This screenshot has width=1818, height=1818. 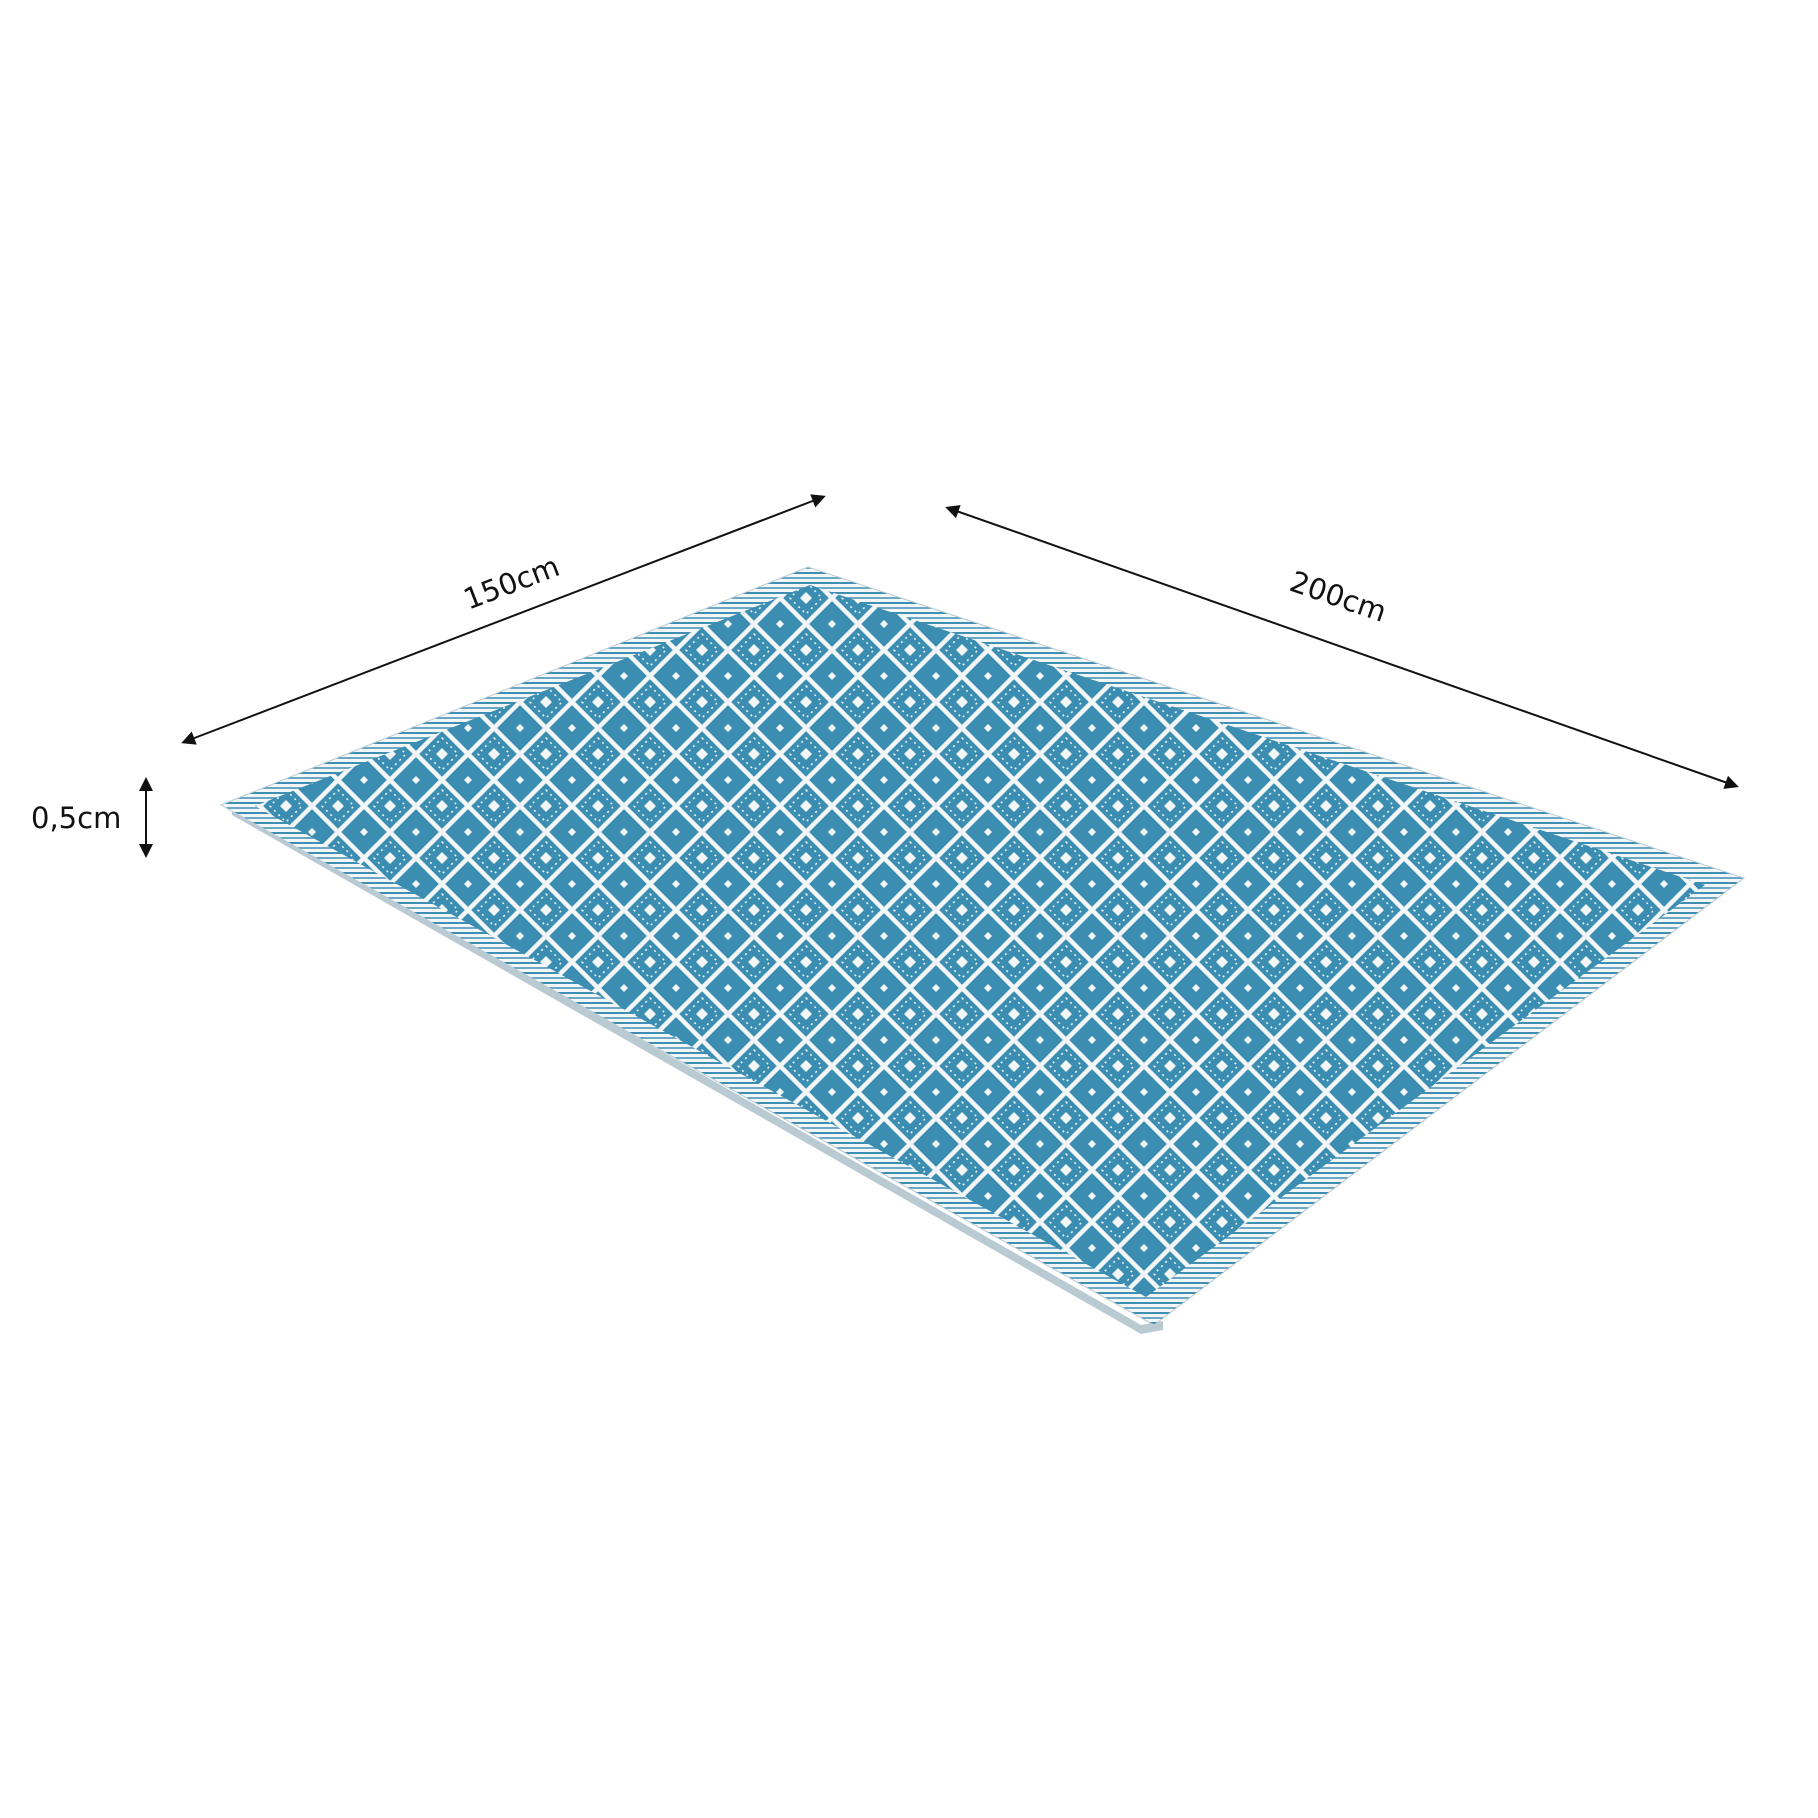 I want to click on width-label: 150cm, so click(x=511, y=582).